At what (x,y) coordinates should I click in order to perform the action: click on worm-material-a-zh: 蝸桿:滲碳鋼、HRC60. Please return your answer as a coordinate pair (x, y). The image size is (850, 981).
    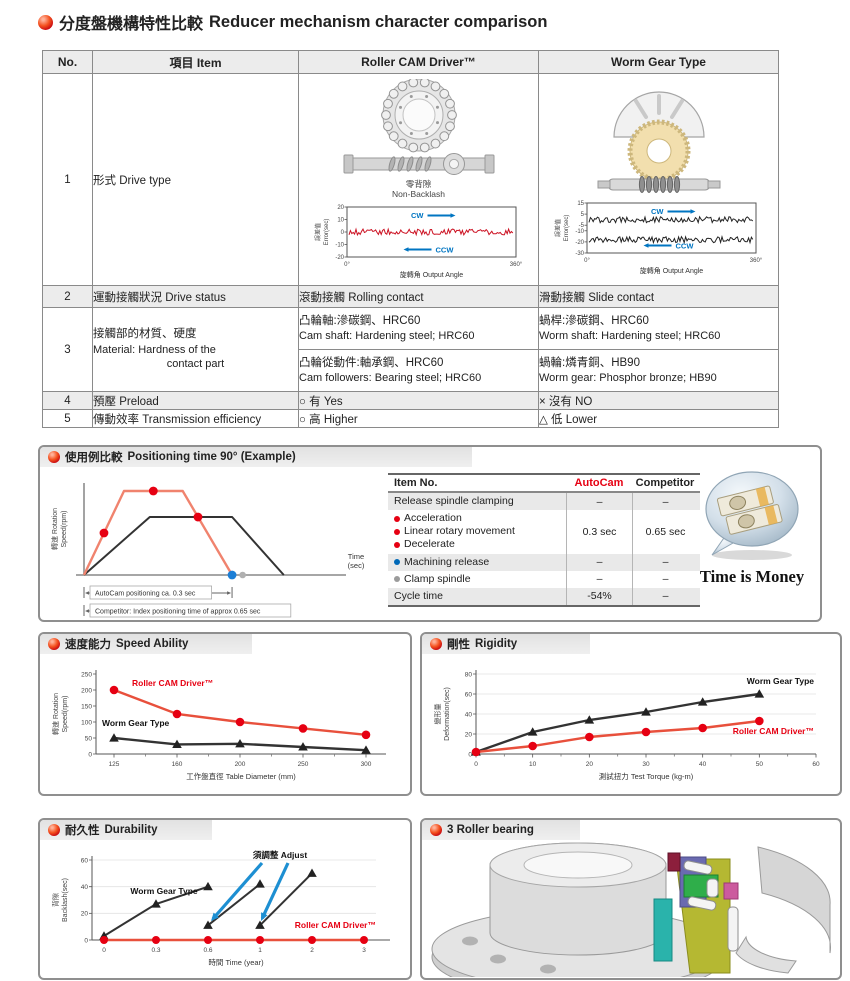
    Looking at the image, I should click on (594, 320).